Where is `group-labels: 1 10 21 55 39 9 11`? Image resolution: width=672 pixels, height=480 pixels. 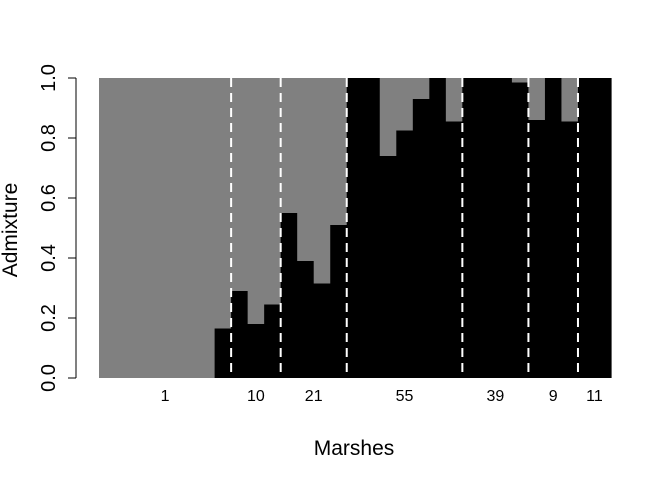
group-labels: 1 10 21 55 39 9 11 is located at coordinates (382, 396).